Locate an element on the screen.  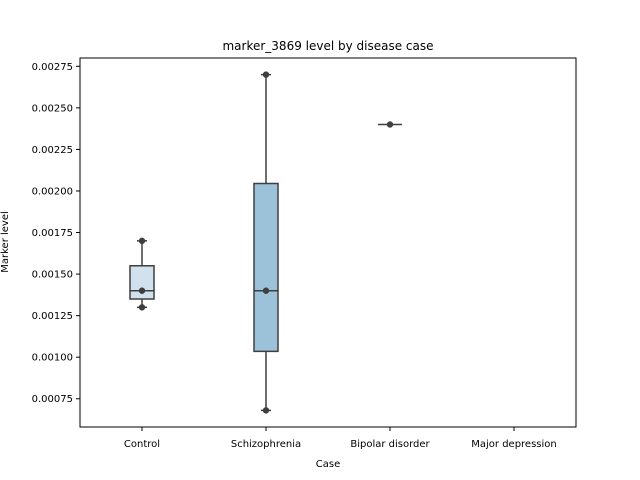
y-tick-label: 0.00100 is located at coordinates (52, 358).